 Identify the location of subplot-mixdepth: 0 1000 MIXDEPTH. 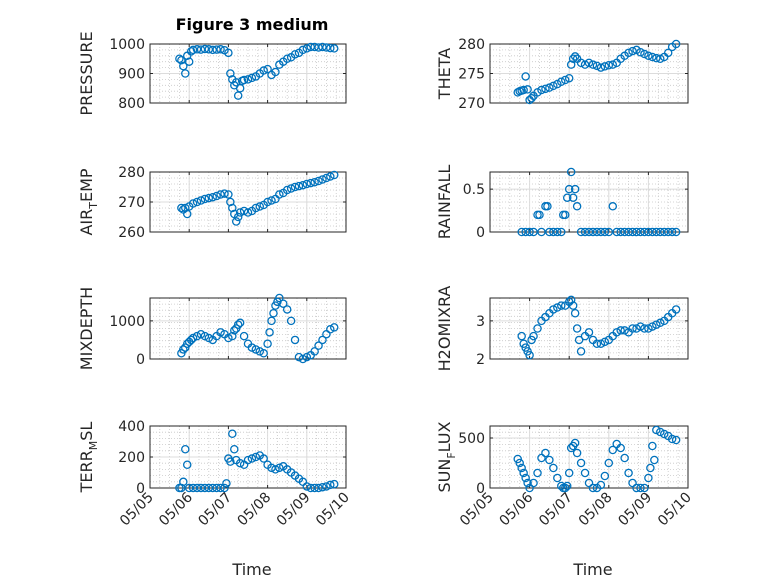
(212, 328).